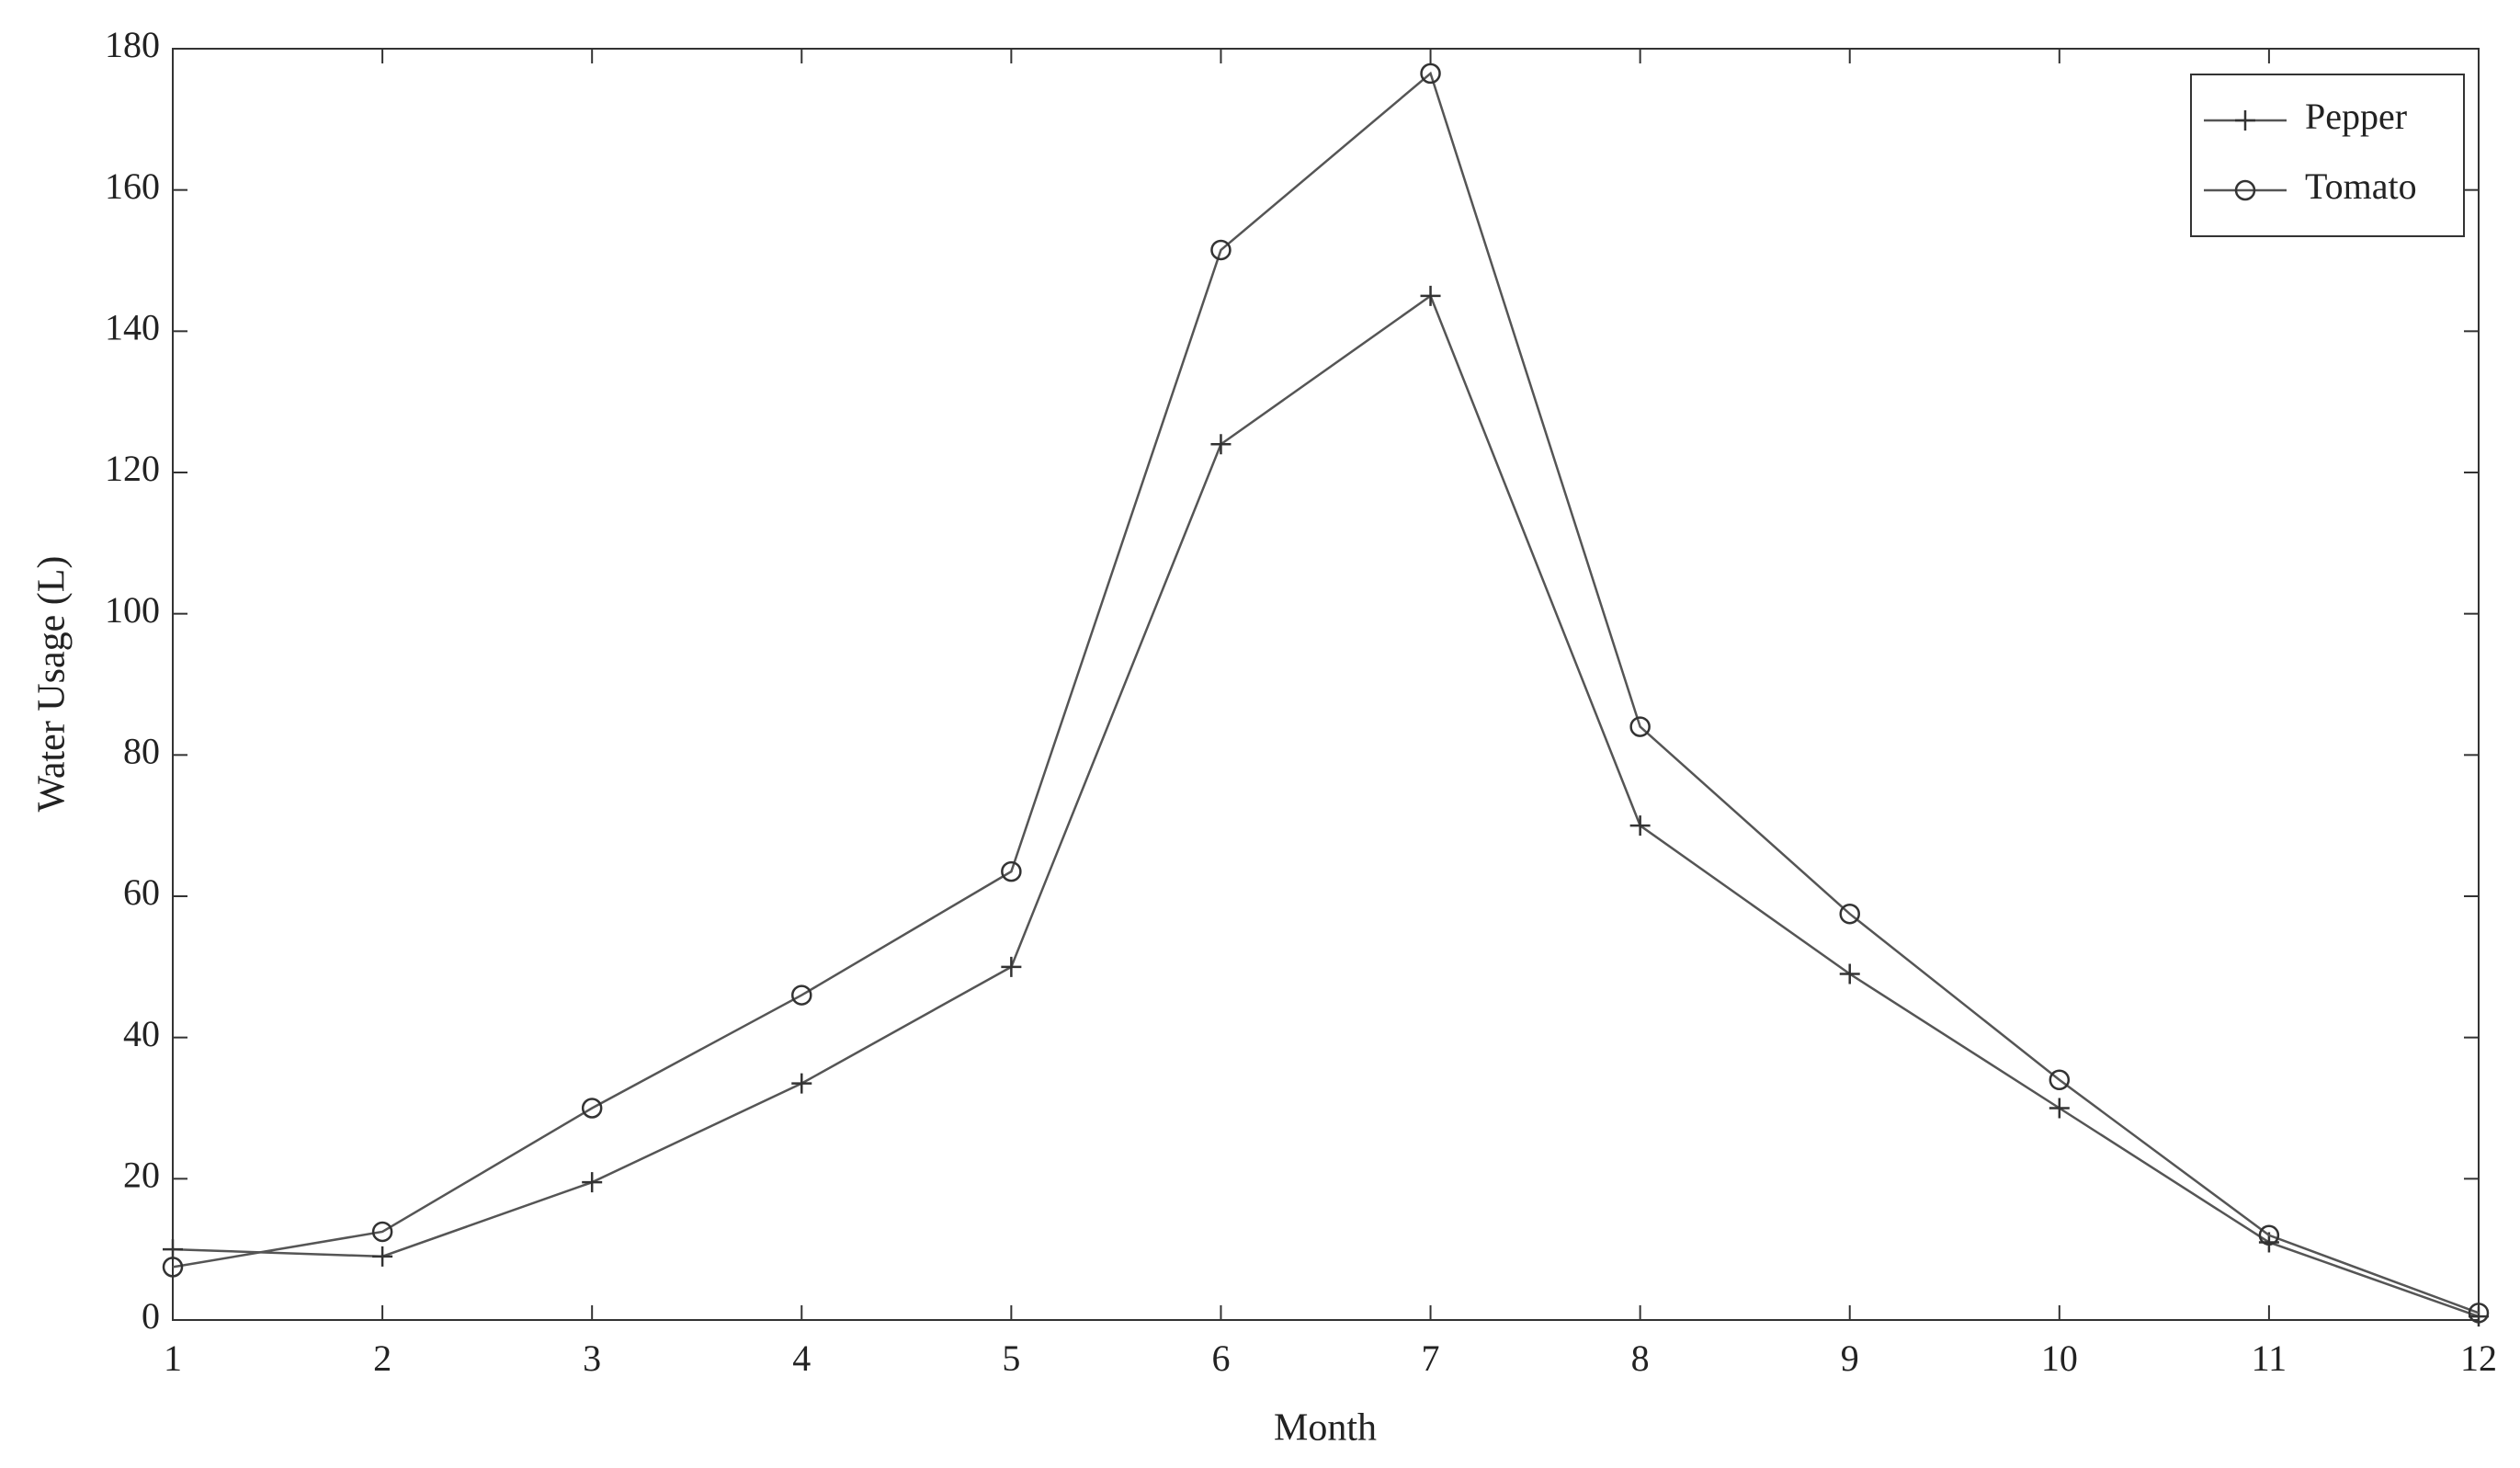  Describe the element at coordinates (151, 1316) in the screenshot. I see `y-tick-label: 0` at that location.